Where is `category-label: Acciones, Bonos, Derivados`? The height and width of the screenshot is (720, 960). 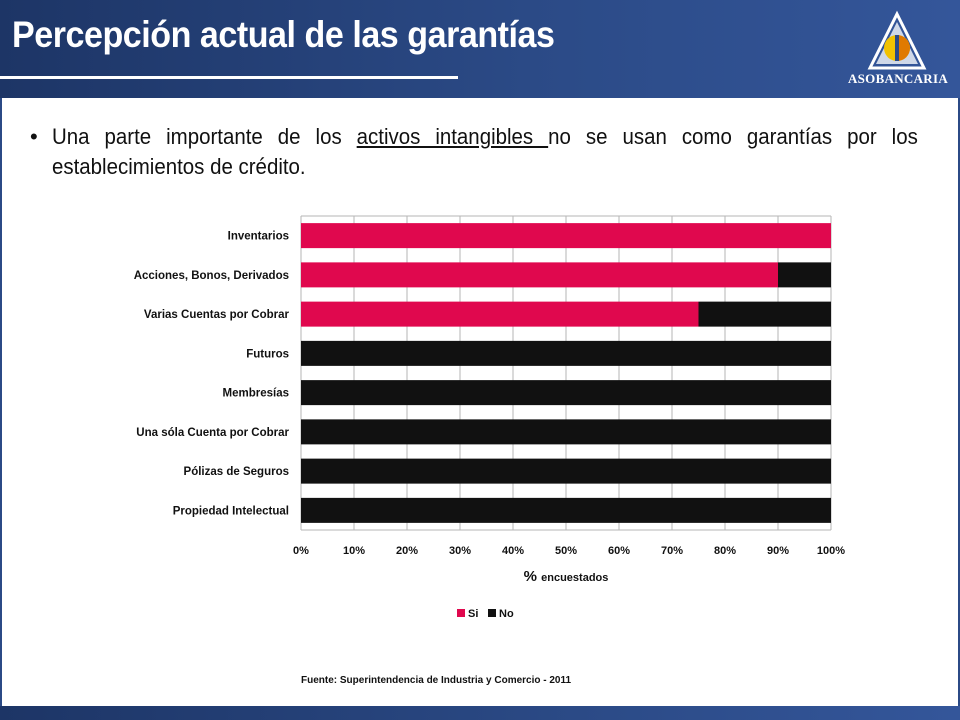
category-label: Acciones, Bonos, Derivados is located at coordinates (211, 276).